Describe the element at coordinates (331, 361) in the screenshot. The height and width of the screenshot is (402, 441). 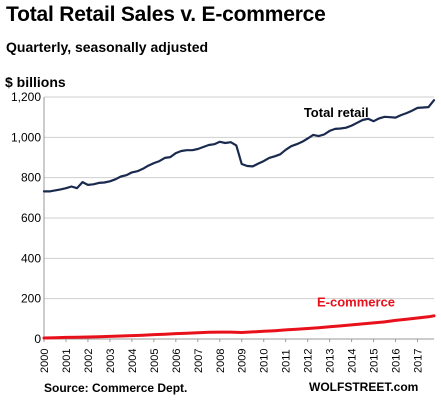
I see `x-tick-label: 2013` at that location.